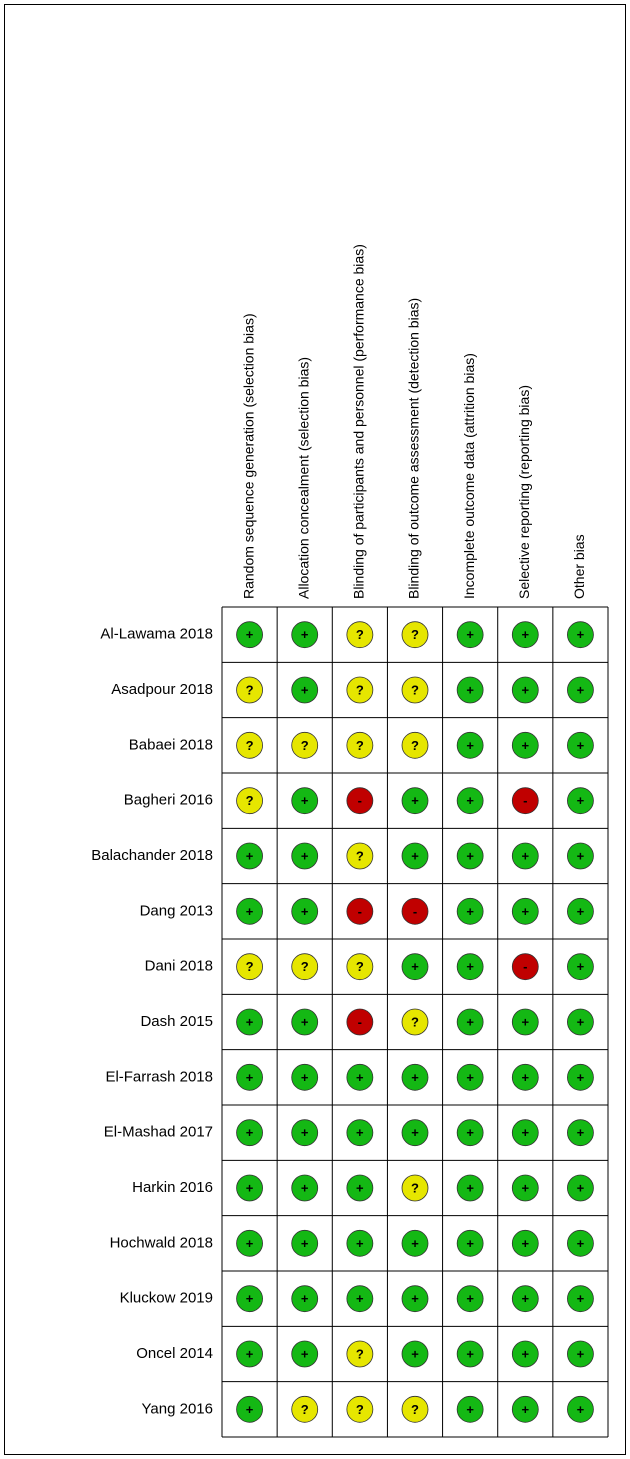  Describe the element at coordinates (158, 1132) in the screenshot. I see `study-label: El-Mashad 2017` at that location.